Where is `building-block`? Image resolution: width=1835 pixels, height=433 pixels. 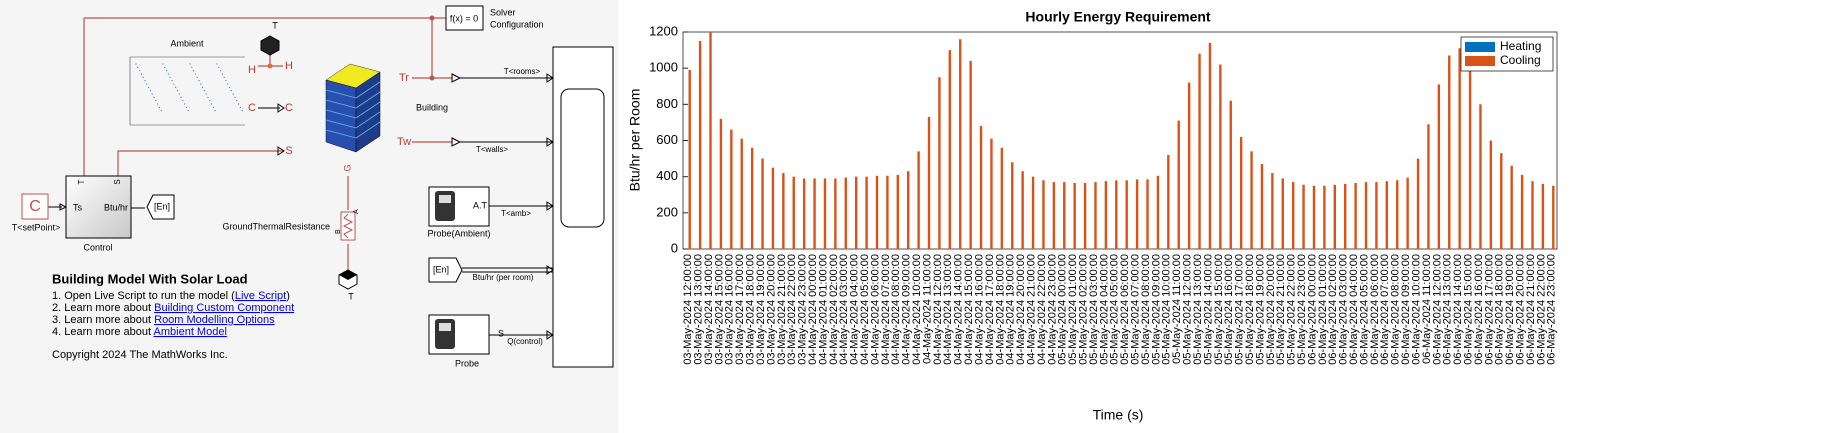
building-block is located at coordinates (353, 108).